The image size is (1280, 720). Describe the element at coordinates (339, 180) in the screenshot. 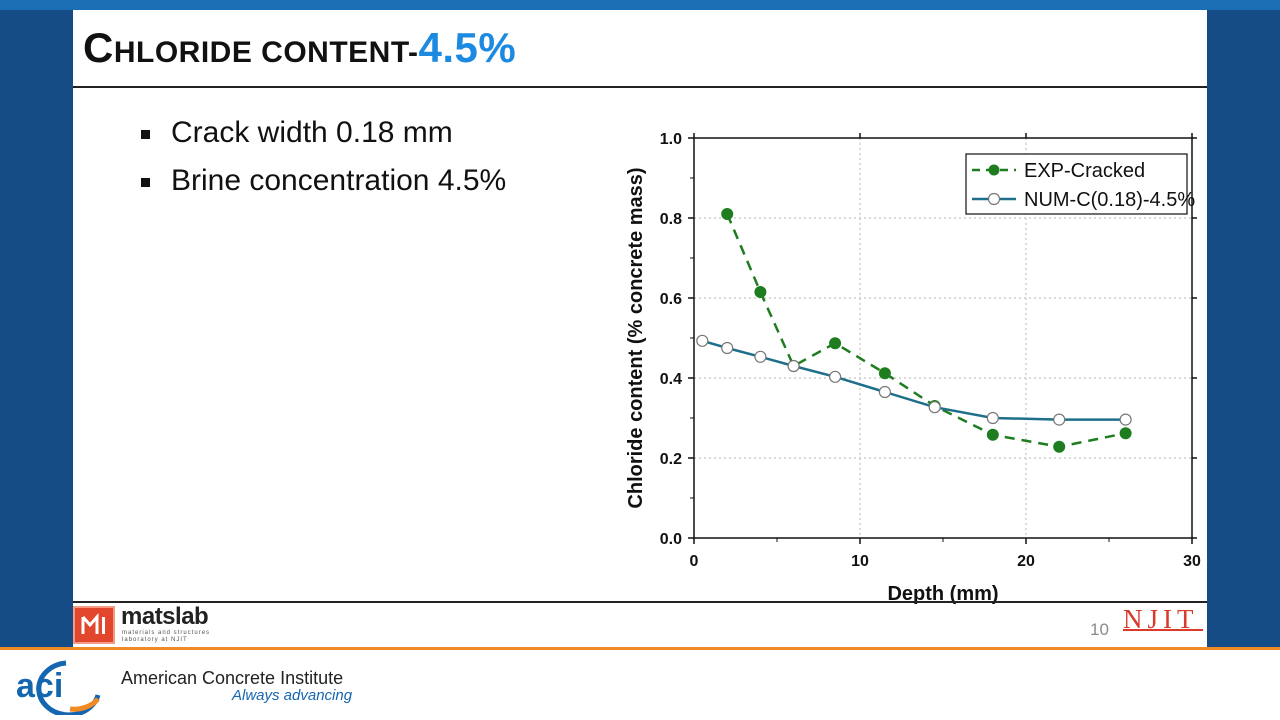

I see `bullet-text: Brine concentration 4.5%` at that location.